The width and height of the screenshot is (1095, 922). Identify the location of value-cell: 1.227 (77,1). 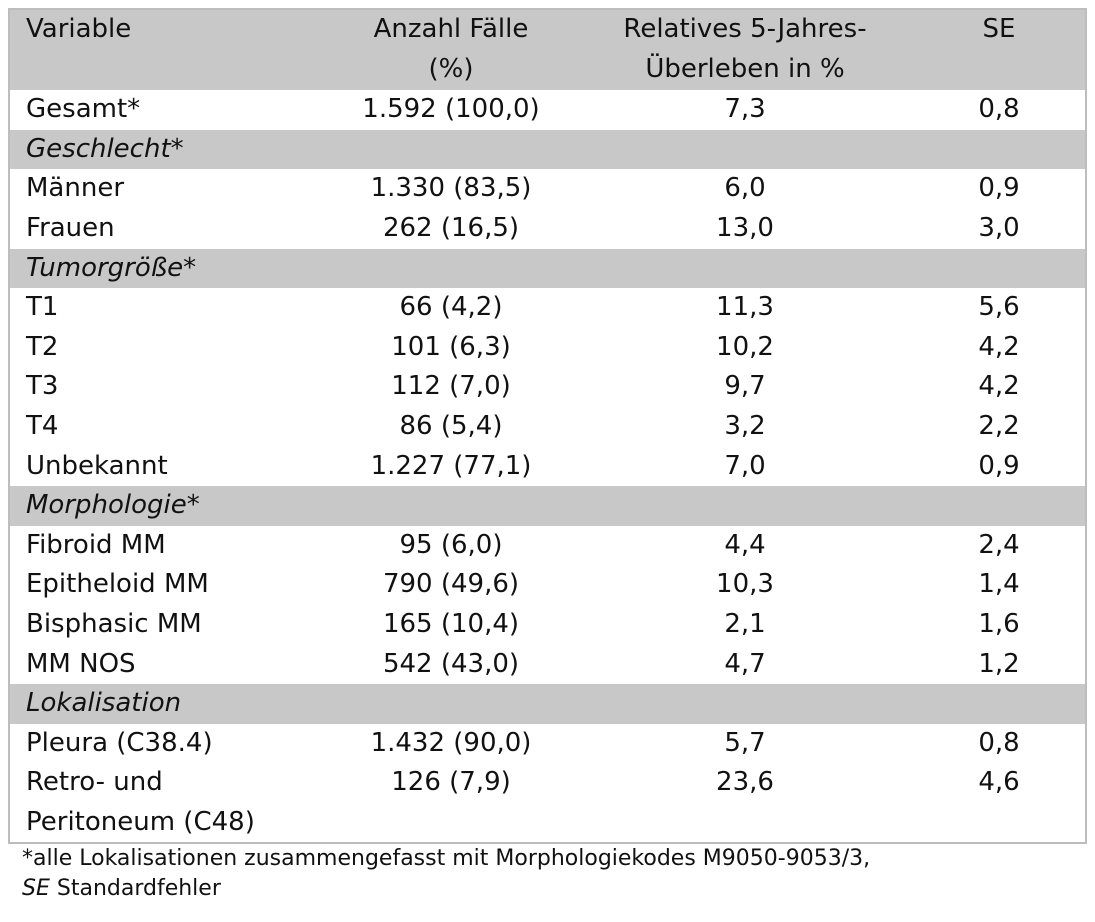
(451, 465).